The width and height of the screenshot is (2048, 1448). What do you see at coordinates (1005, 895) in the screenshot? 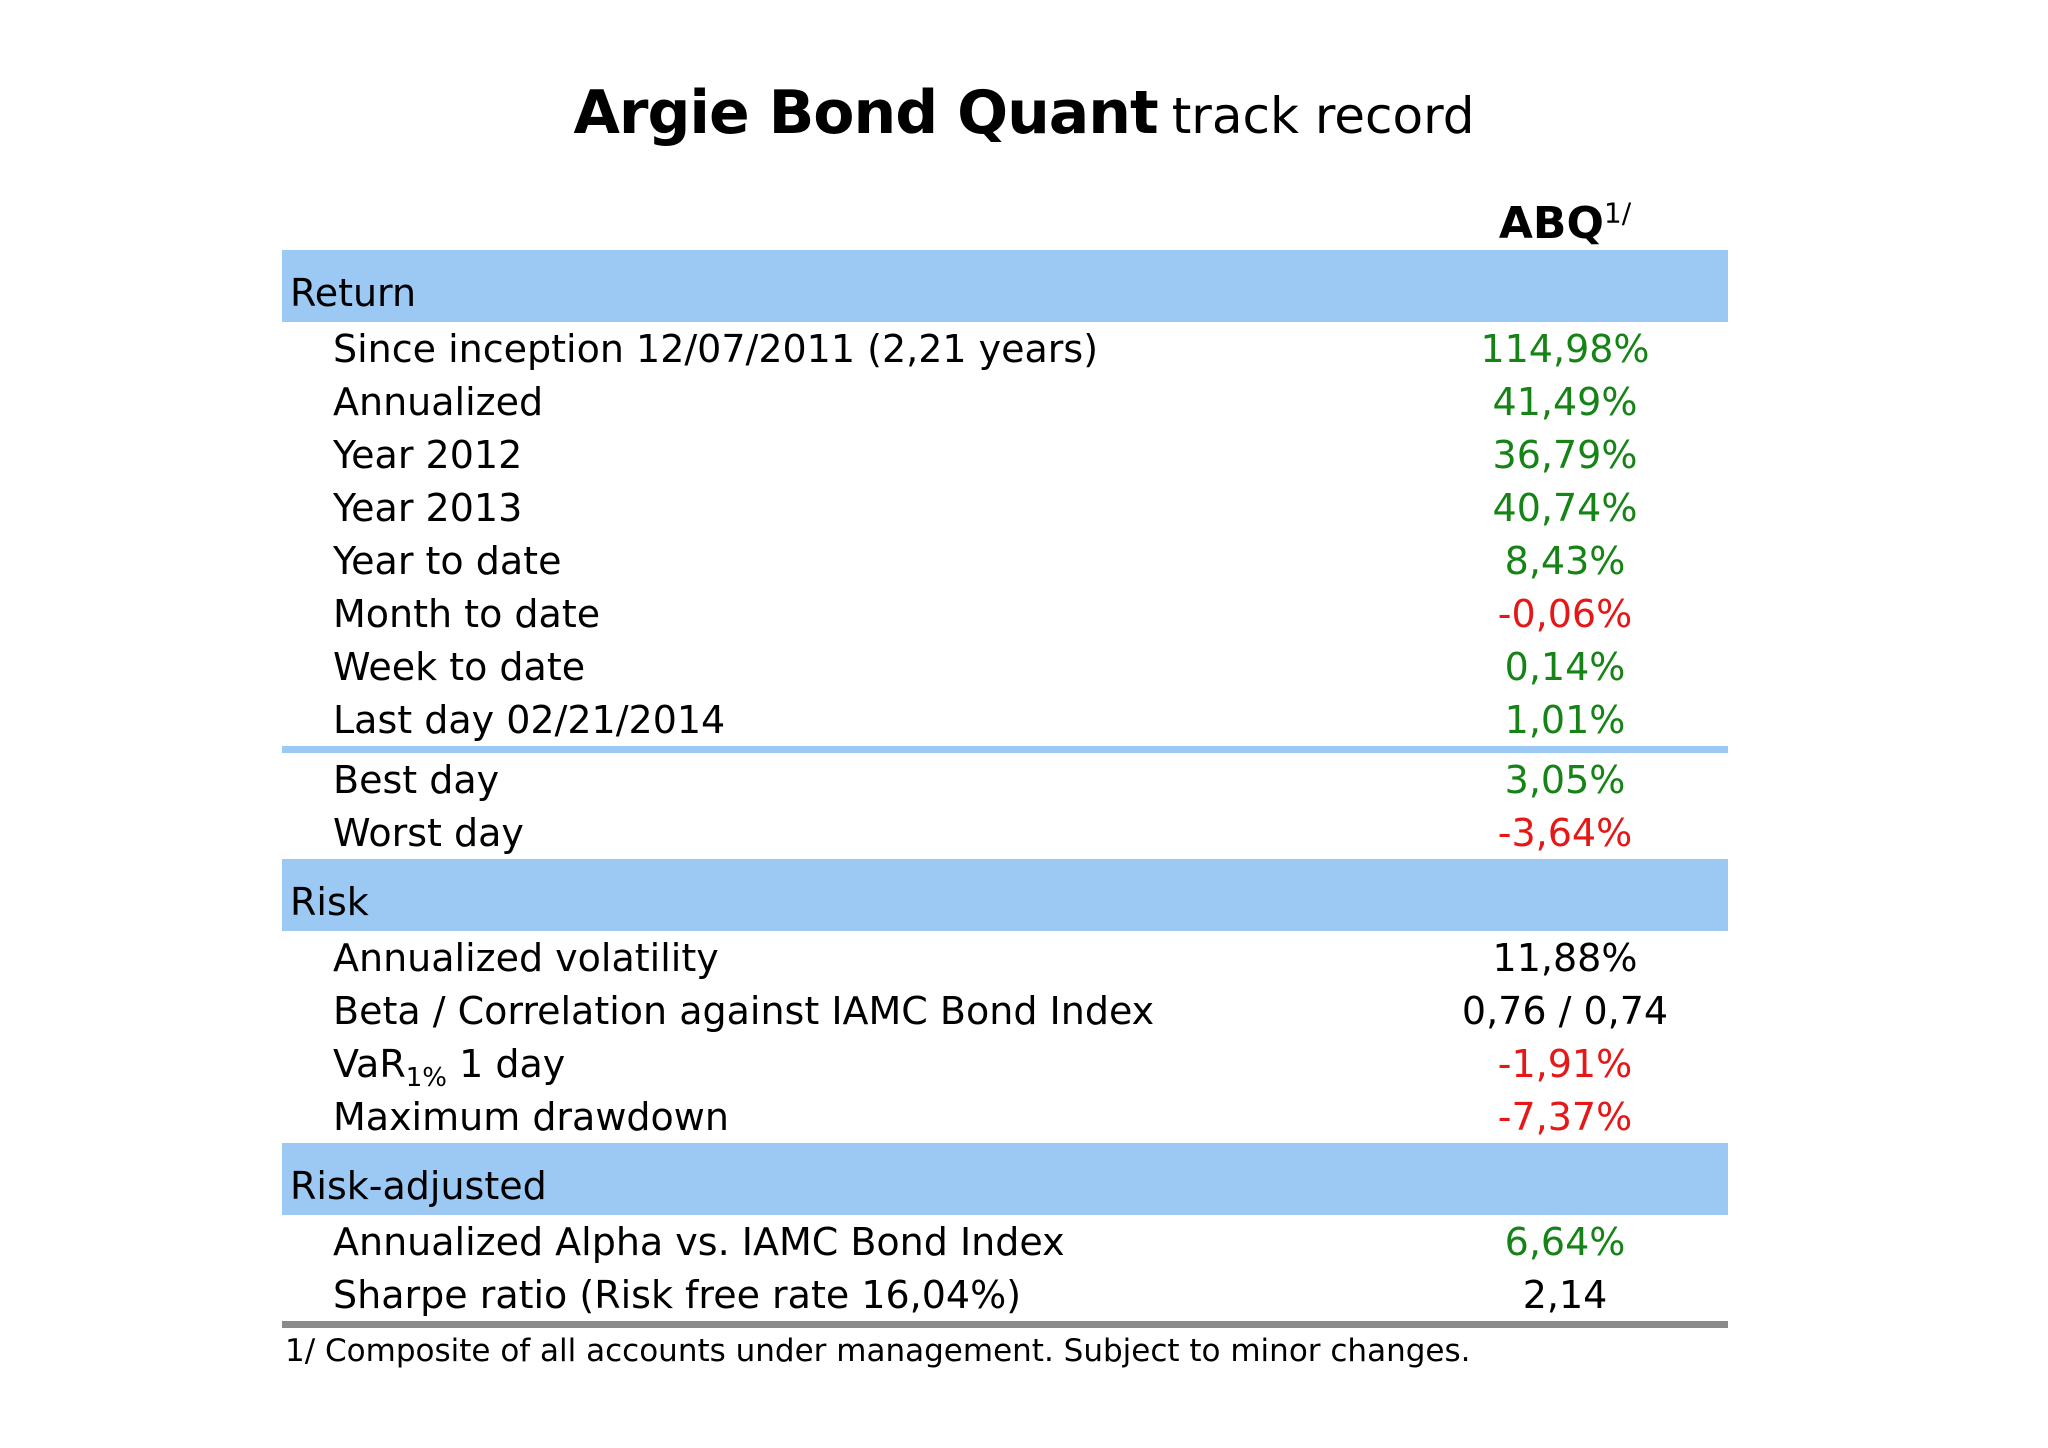
I see `section-header-risk: Risk` at bounding box center [1005, 895].